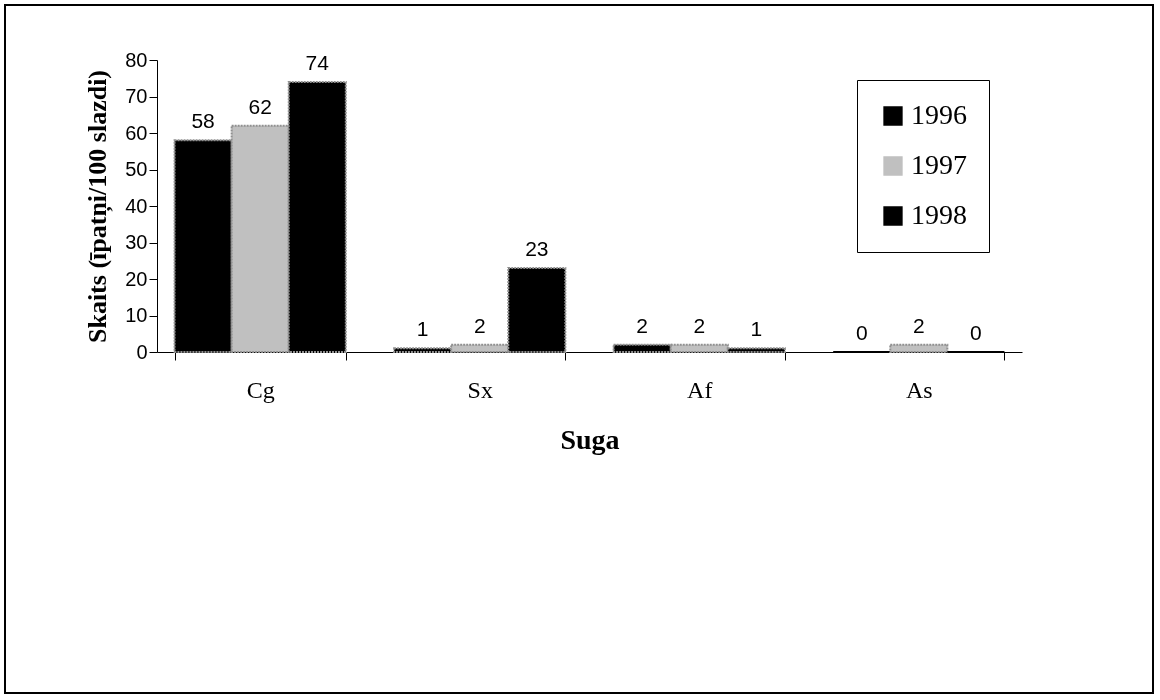 The height and width of the screenshot is (700, 1160). I want to click on legend-label: 1996, so click(939, 114).